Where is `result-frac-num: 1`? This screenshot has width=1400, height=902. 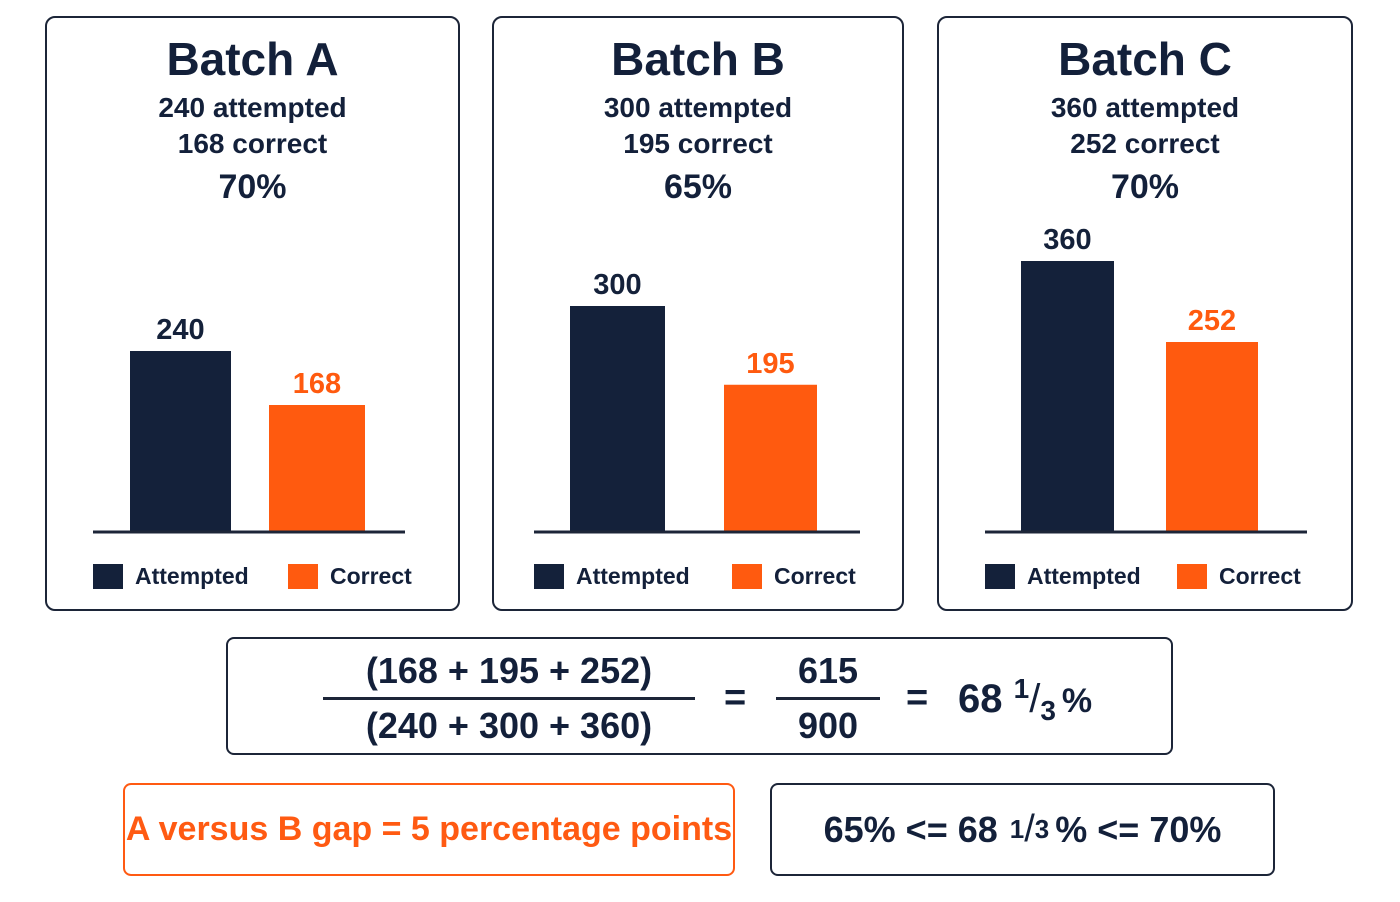 result-frac-num: 1 is located at coordinates (1021, 688).